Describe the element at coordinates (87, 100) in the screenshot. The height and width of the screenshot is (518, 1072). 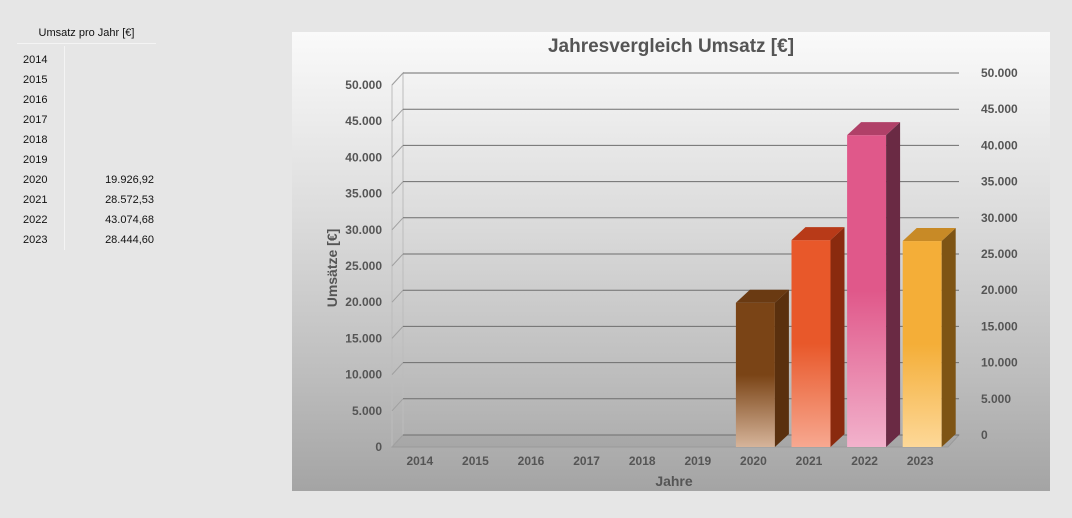
I see `table-row: 2016` at that location.